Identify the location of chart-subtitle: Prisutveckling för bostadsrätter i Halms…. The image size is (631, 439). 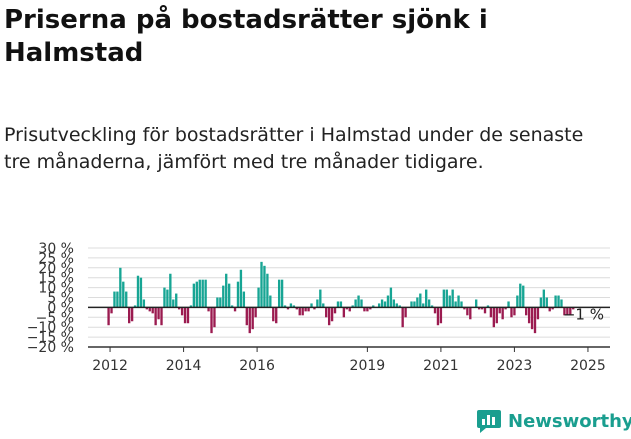
(294, 148).